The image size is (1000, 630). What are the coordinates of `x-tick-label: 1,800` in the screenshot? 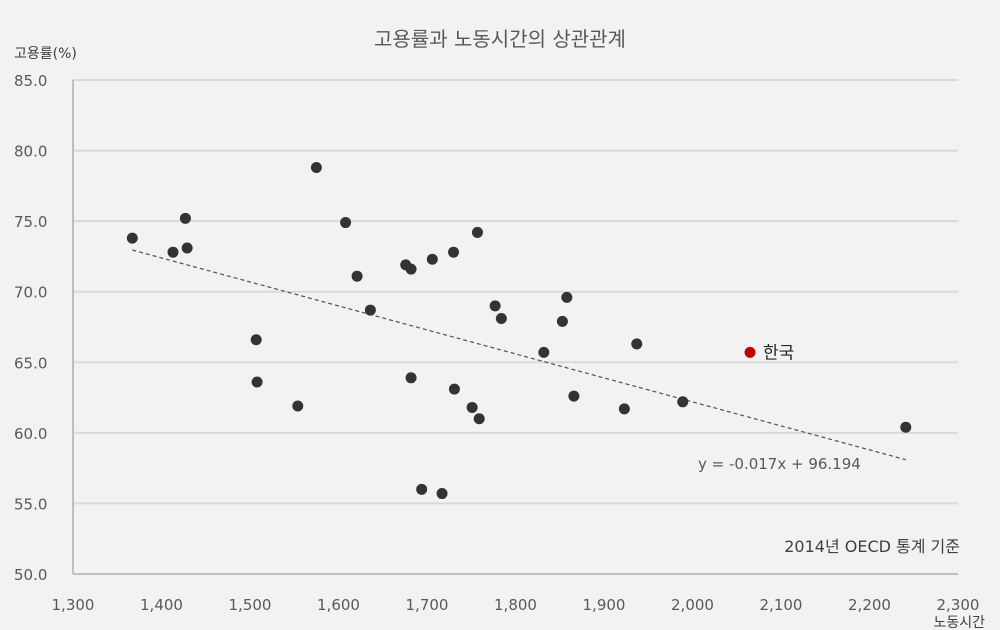 It's located at (515, 605).